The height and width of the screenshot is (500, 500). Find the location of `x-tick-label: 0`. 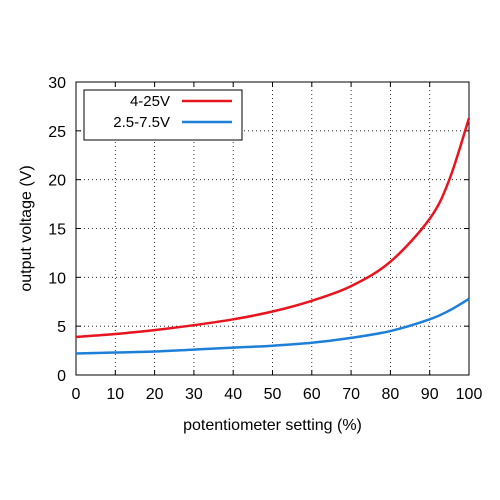

x-tick-label: 0 is located at coordinates (76, 394).